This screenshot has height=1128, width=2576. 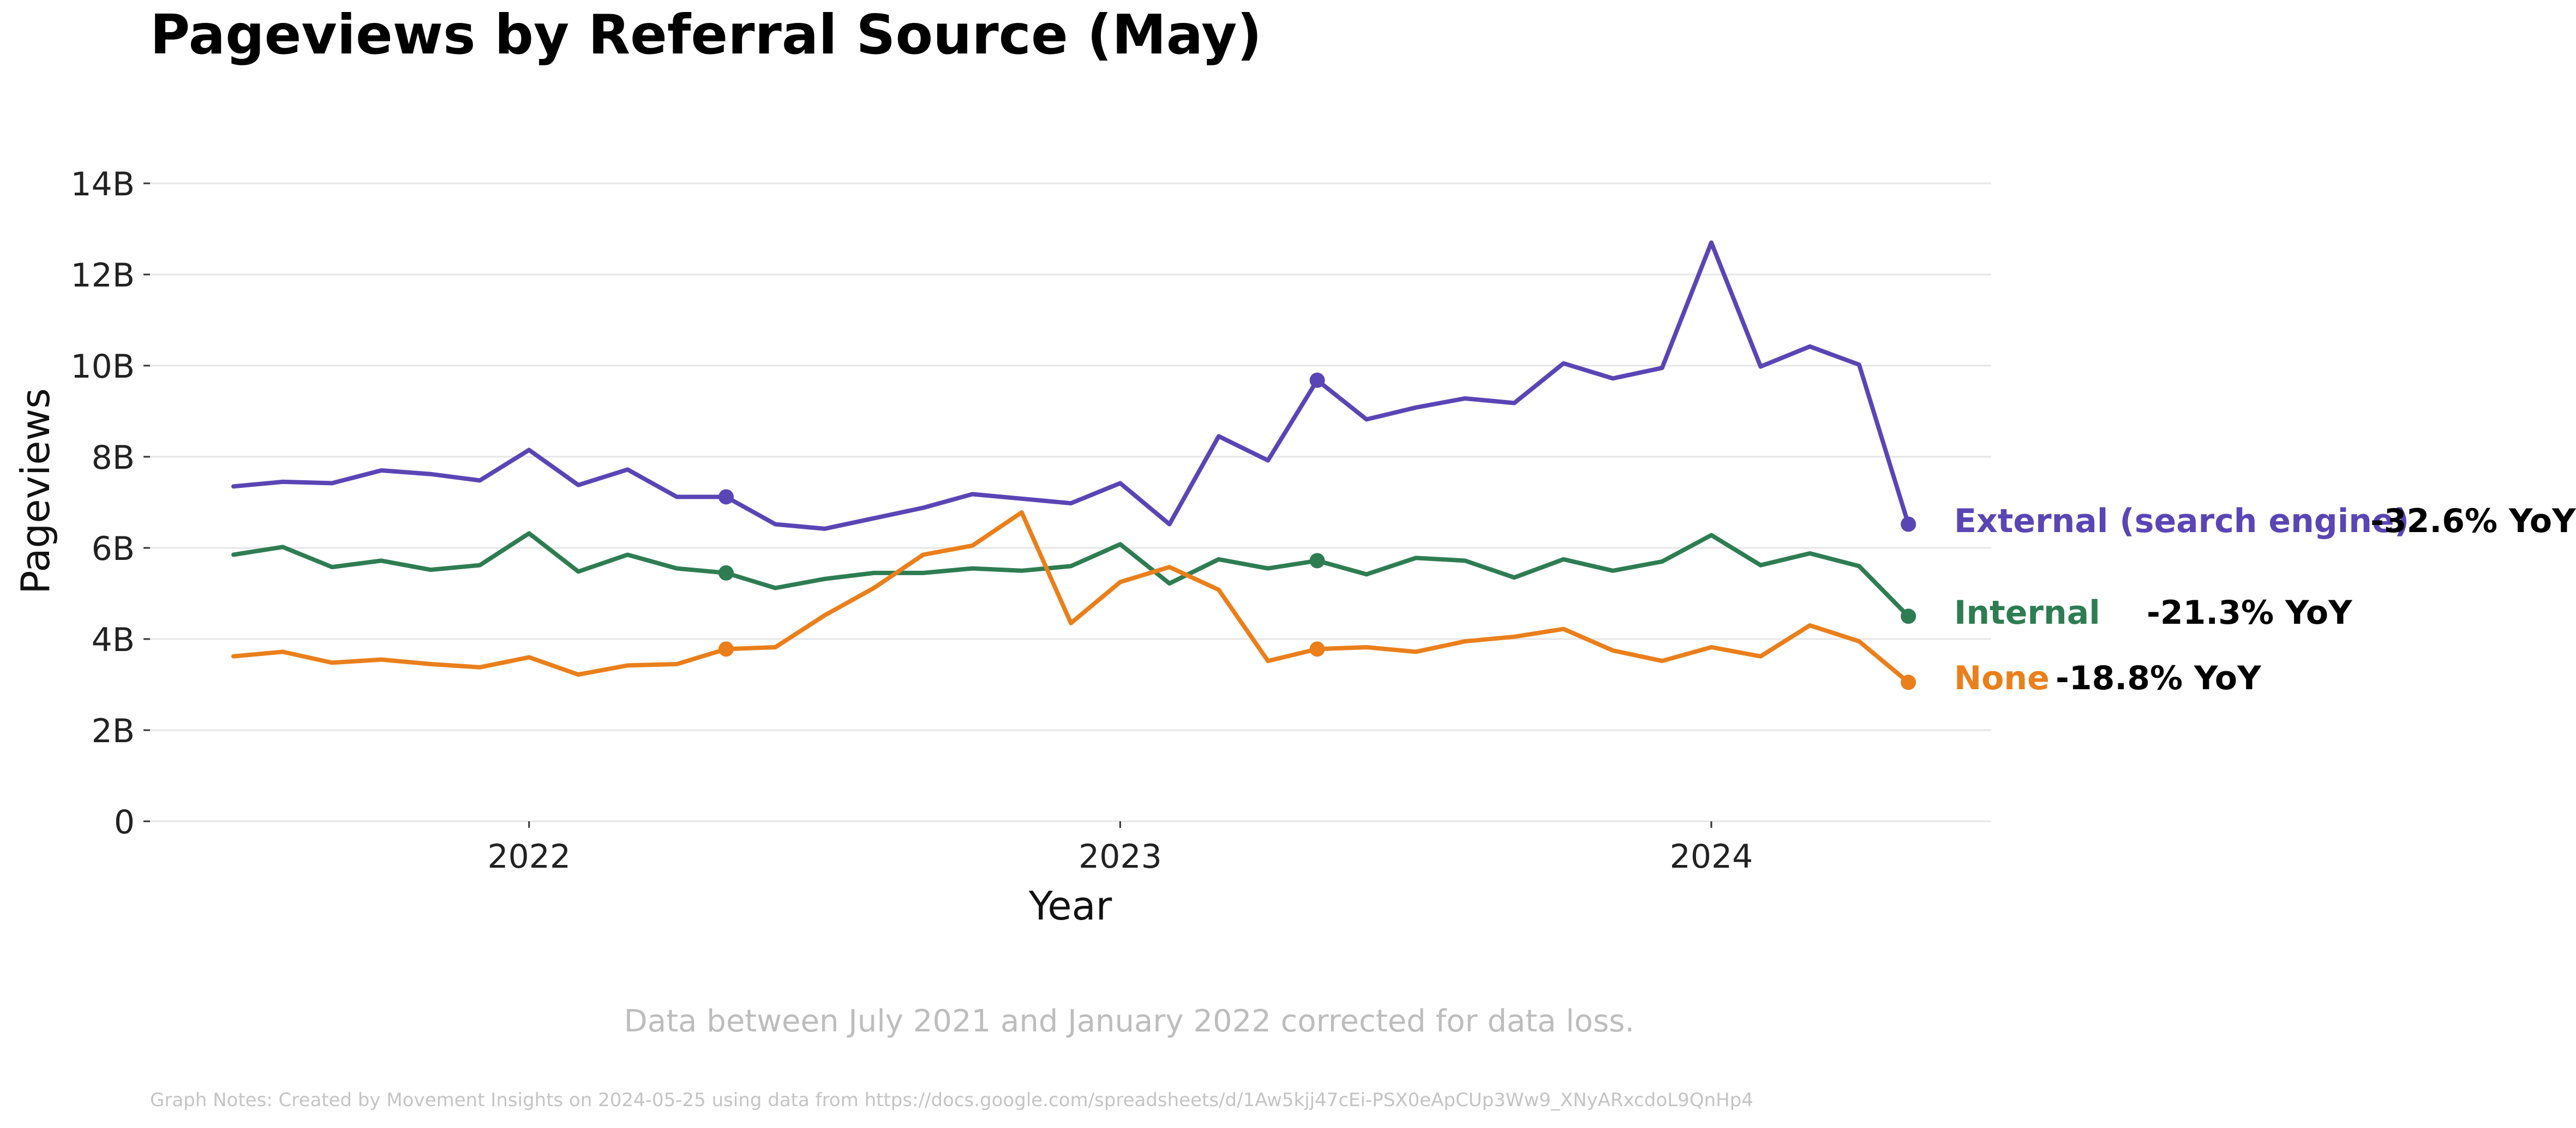 I want to click on x-axis-label: Year, so click(x=1070, y=906).